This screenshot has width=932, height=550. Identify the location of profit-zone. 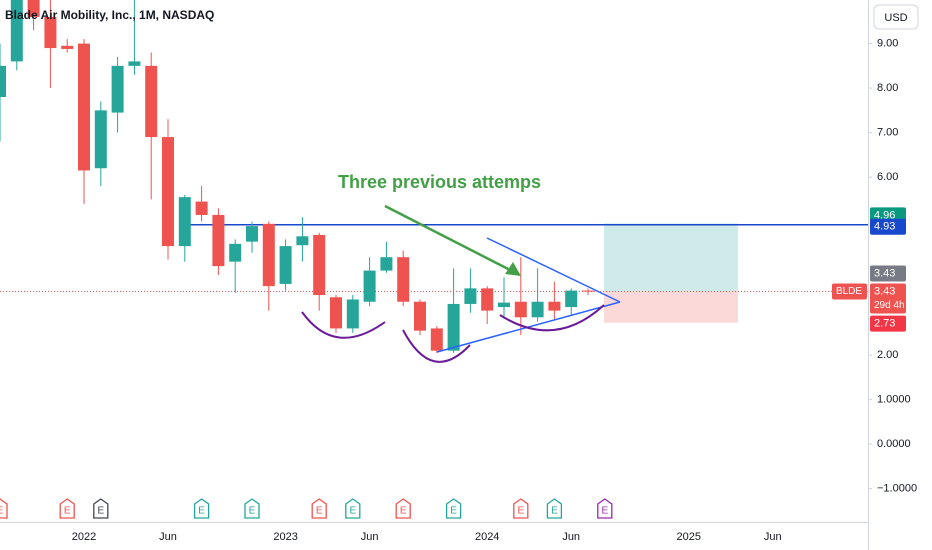
(671, 257).